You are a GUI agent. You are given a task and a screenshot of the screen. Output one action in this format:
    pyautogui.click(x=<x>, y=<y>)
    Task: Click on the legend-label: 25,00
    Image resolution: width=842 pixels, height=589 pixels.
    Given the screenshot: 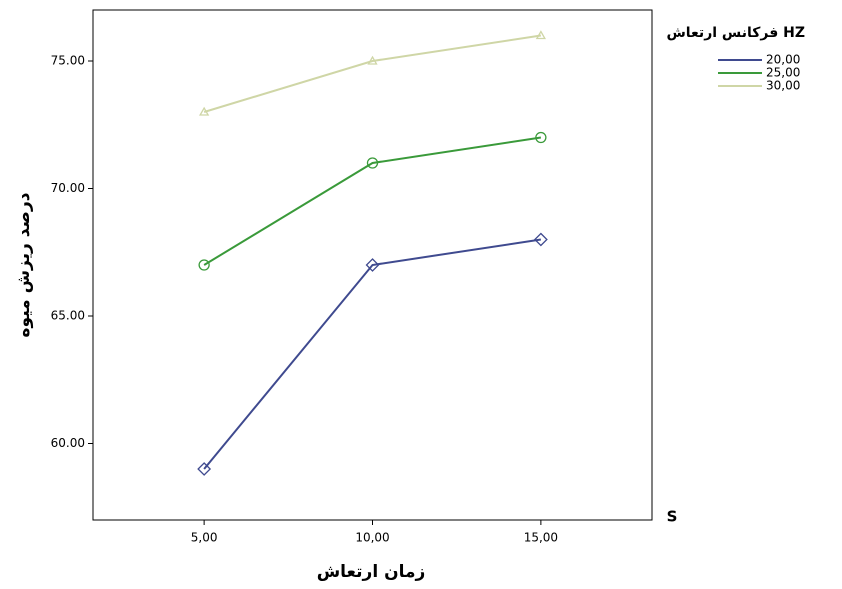 What is the action you would take?
    pyautogui.click(x=783, y=73)
    